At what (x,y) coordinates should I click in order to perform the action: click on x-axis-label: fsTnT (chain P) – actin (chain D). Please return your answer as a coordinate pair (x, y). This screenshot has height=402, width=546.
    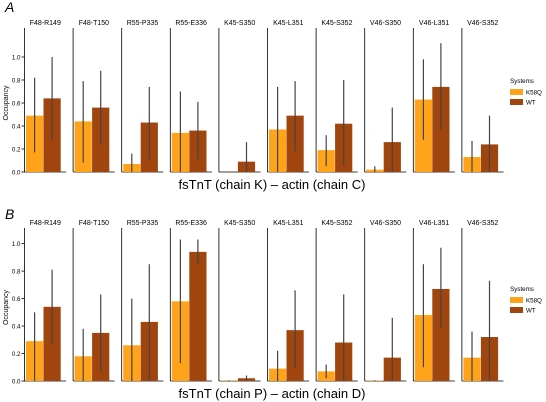
    Looking at the image, I should click on (272, 393).